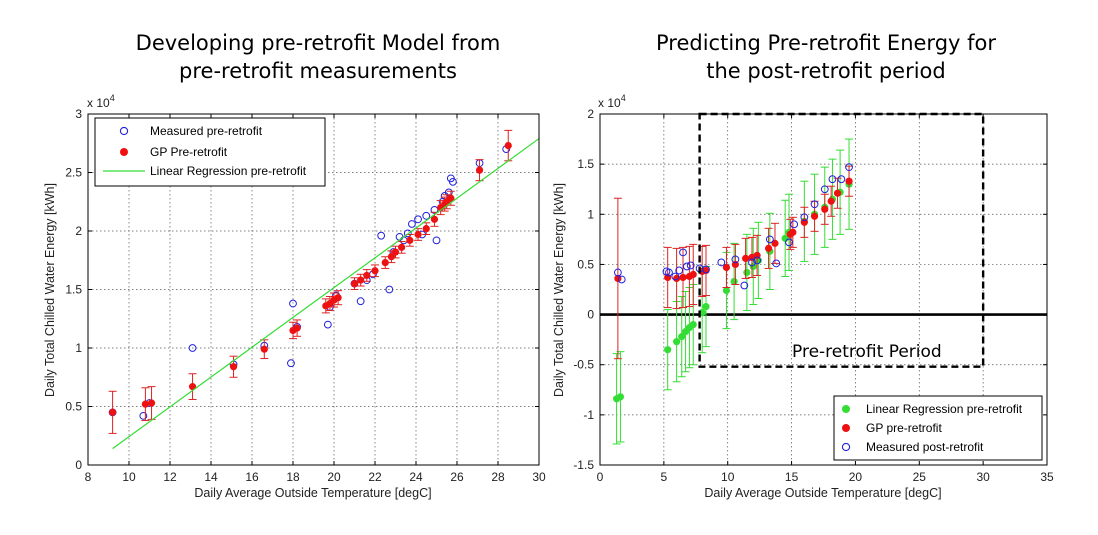  What do you see at coordinates (944, 409) in the screenshot?
I see `chart-right-legend-linreg-label: Linear Regression pre-retrofit` at bounding box center [944, 409].